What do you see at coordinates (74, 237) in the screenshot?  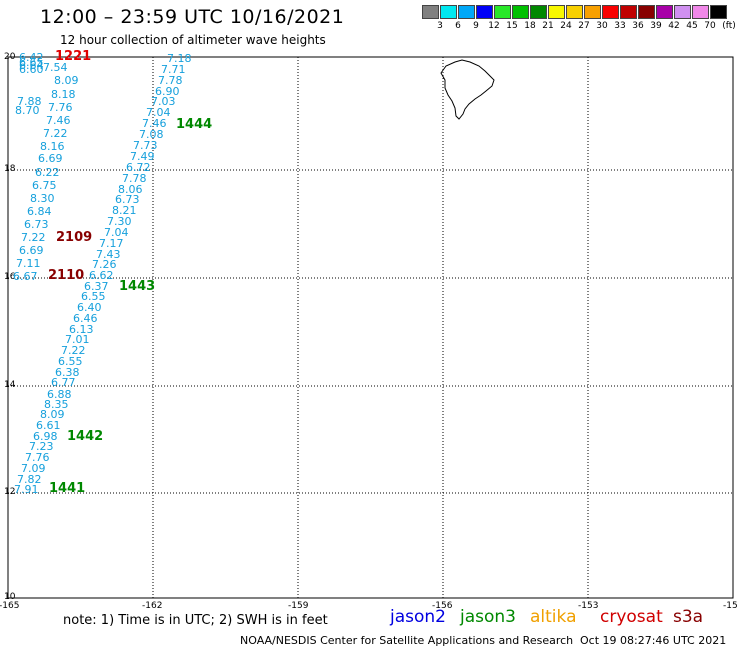 I see `pass-label: 2109` at bounding box center [74, 237].